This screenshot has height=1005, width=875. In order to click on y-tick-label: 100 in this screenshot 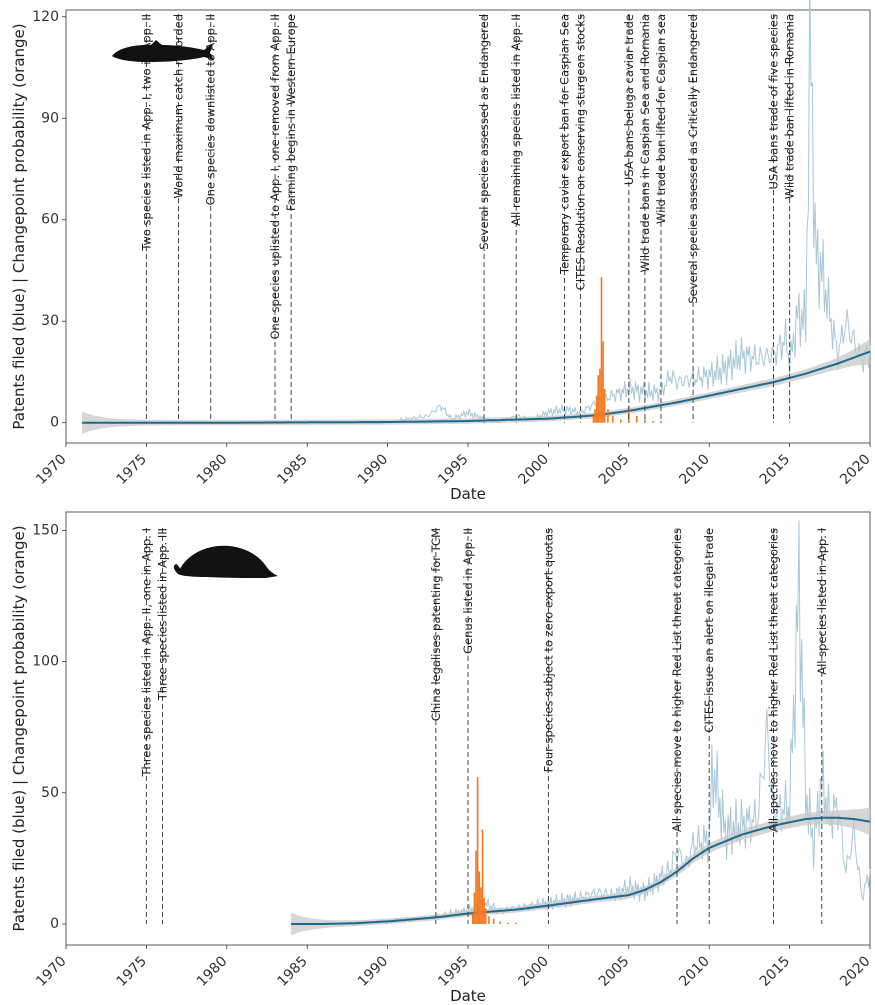, I will do `click(45, 662)`.